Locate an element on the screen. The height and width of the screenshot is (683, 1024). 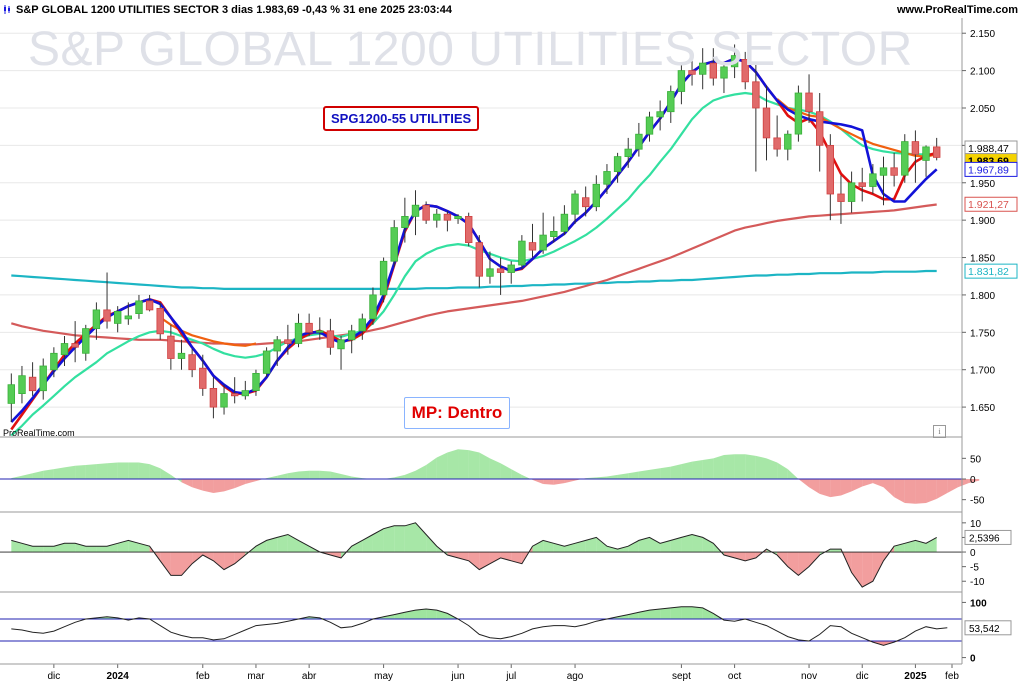
price-tick-label: 1.650 is located at coordinates (982, 408).